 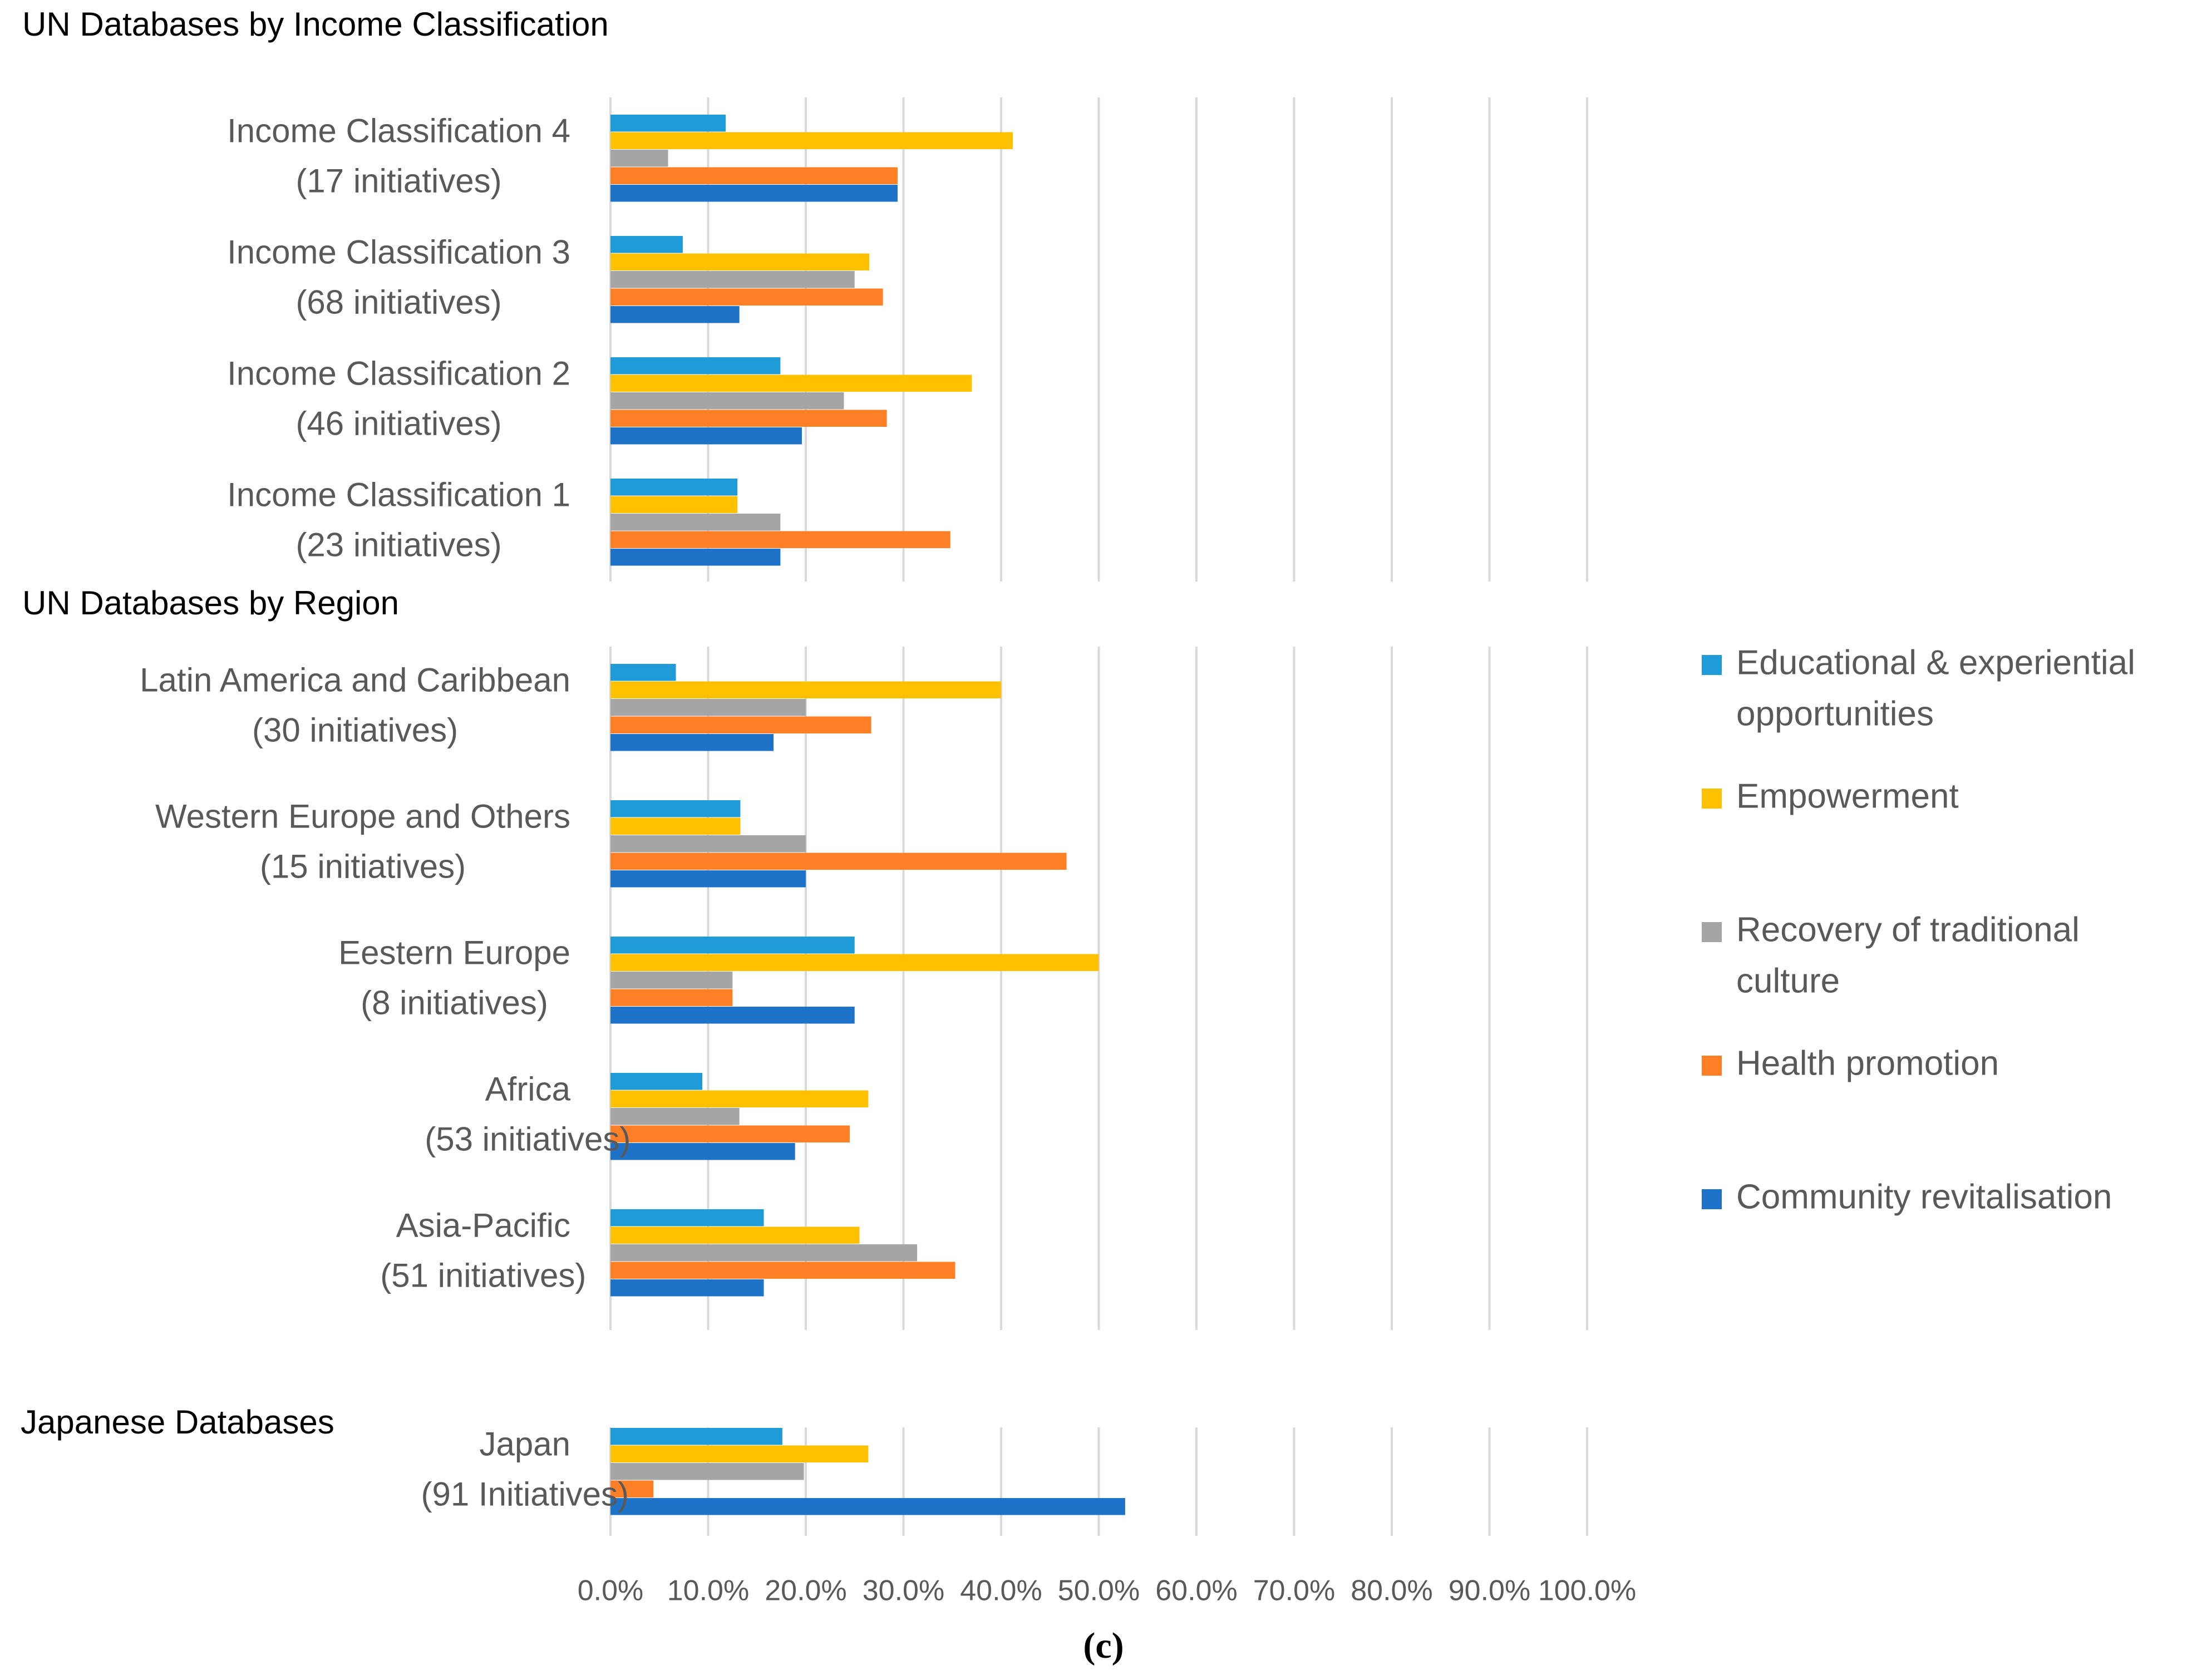 What do you see at coordinates (748, 419) in the screenshot?
I see `bar-income-classification-2-health-promotion` at bounding box center [748, 419].